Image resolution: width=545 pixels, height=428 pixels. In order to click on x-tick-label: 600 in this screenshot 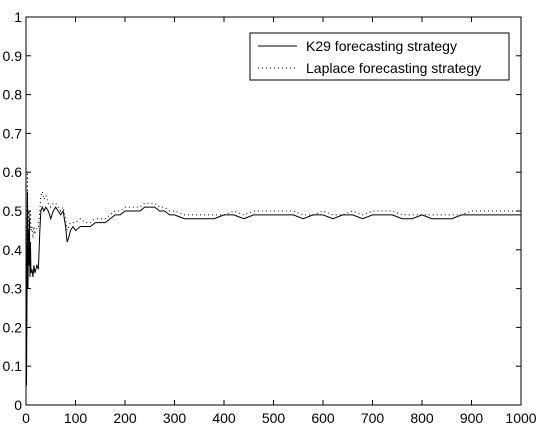, I will do `click(323, 418)`.